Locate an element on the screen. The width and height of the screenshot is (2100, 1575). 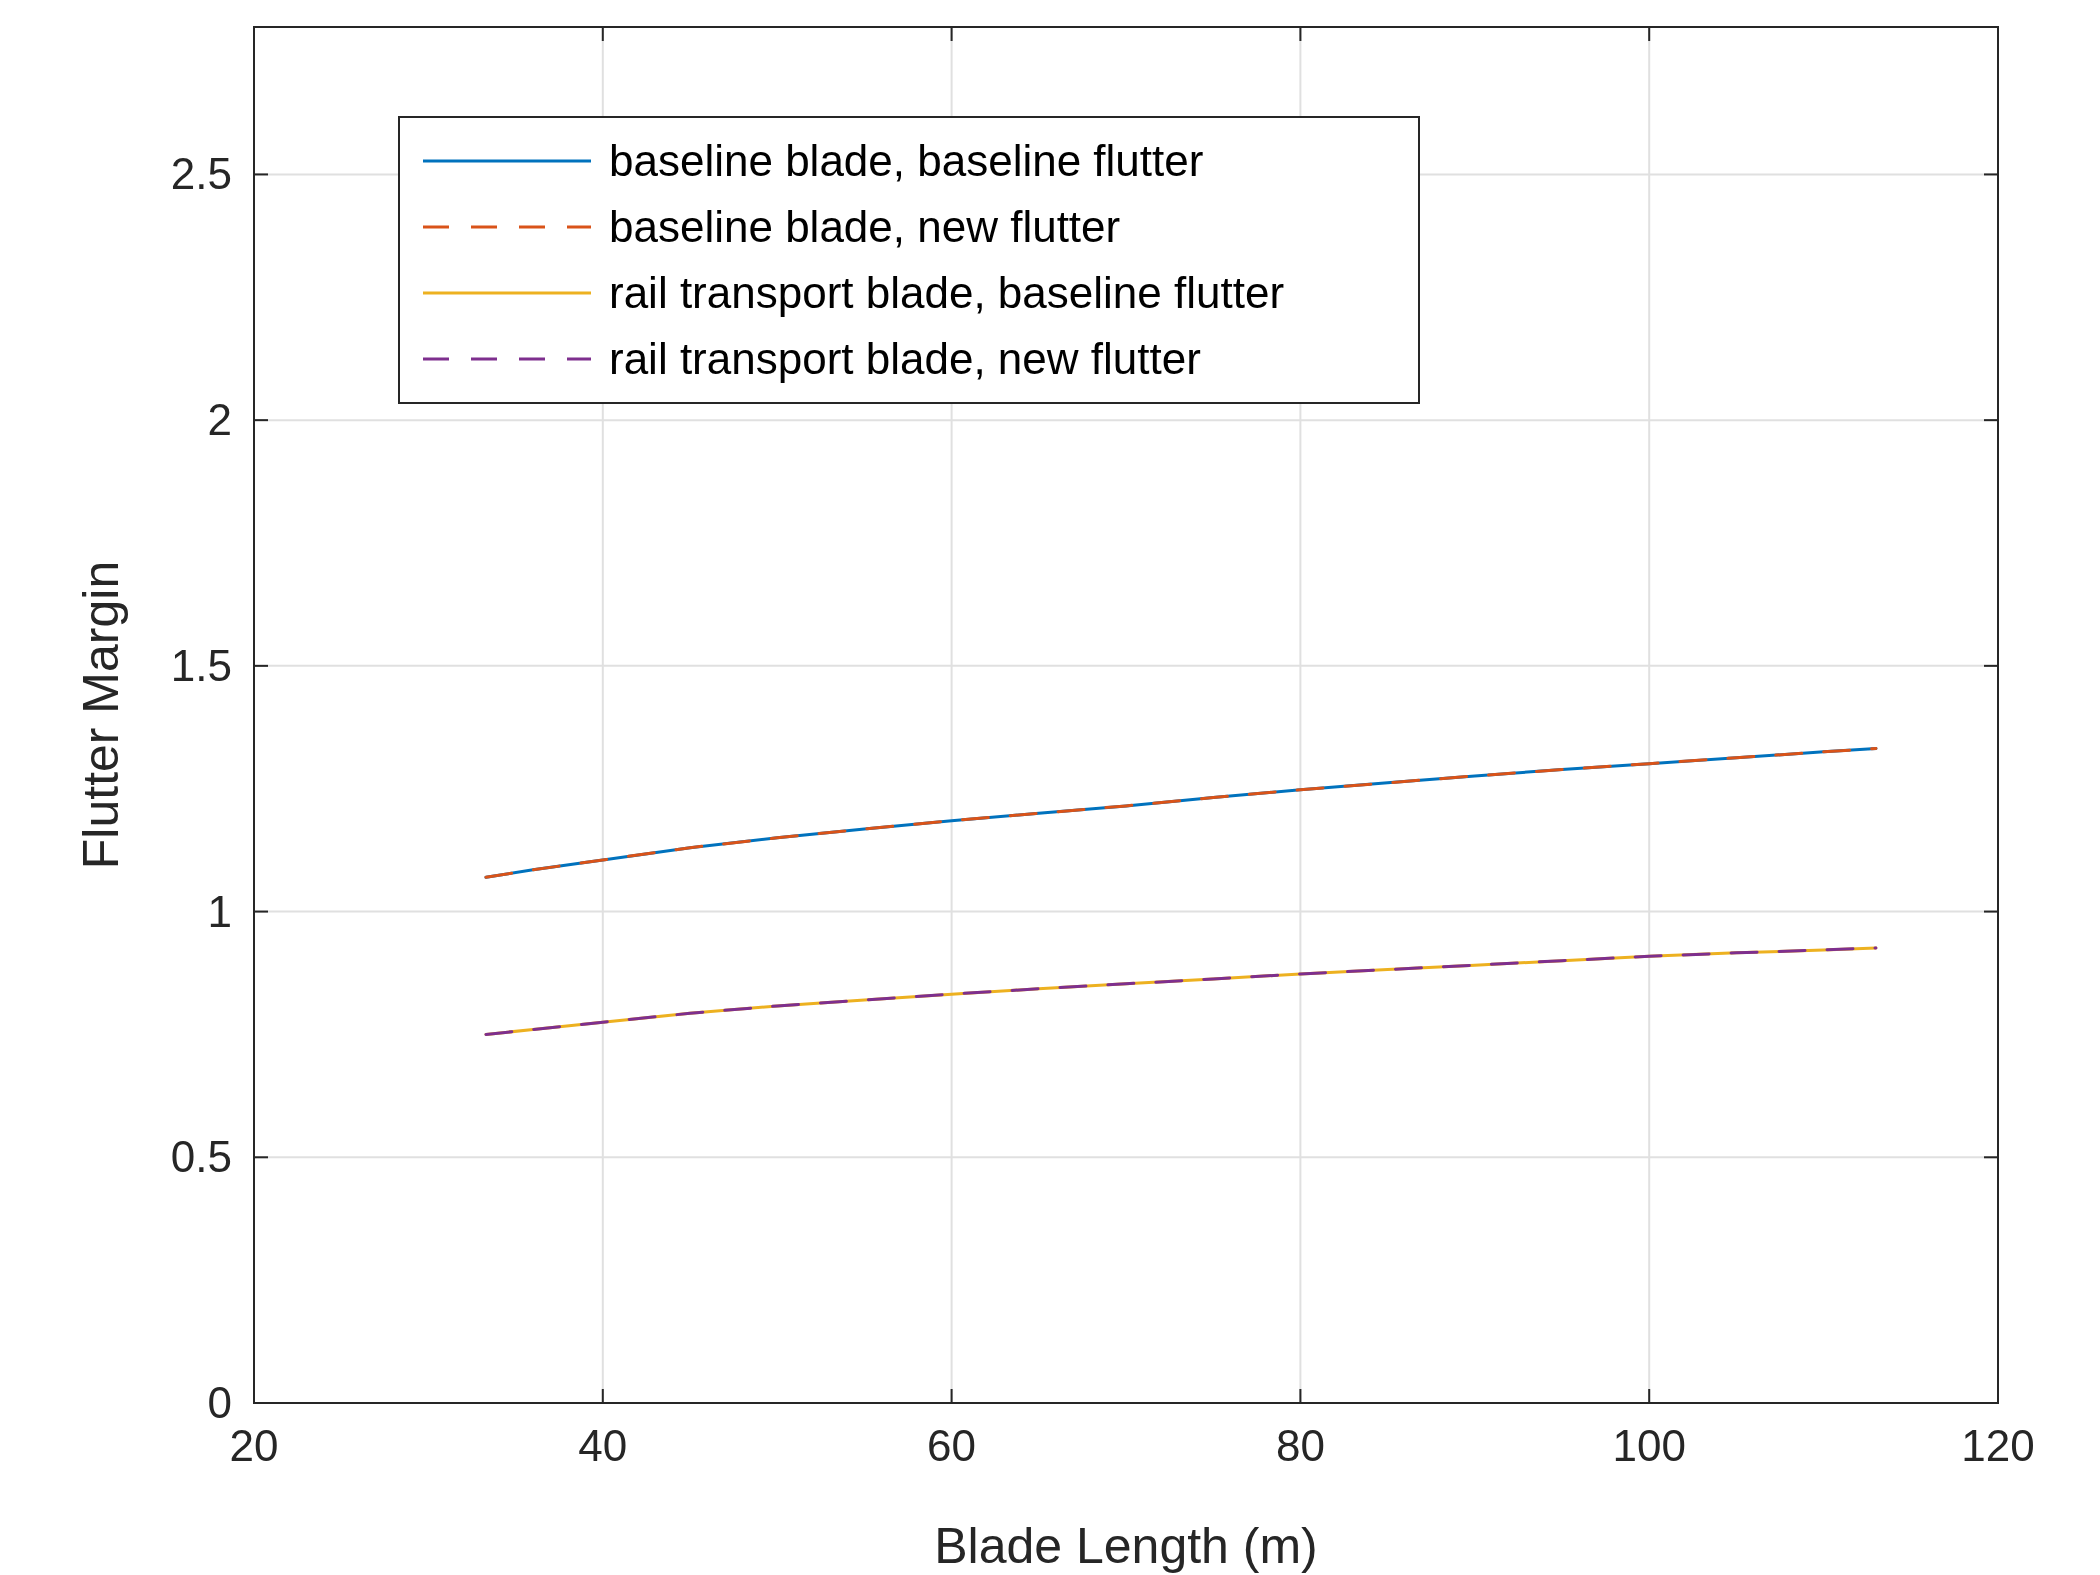
x-tick-label: 20 is located at coordinates (254, 1445).